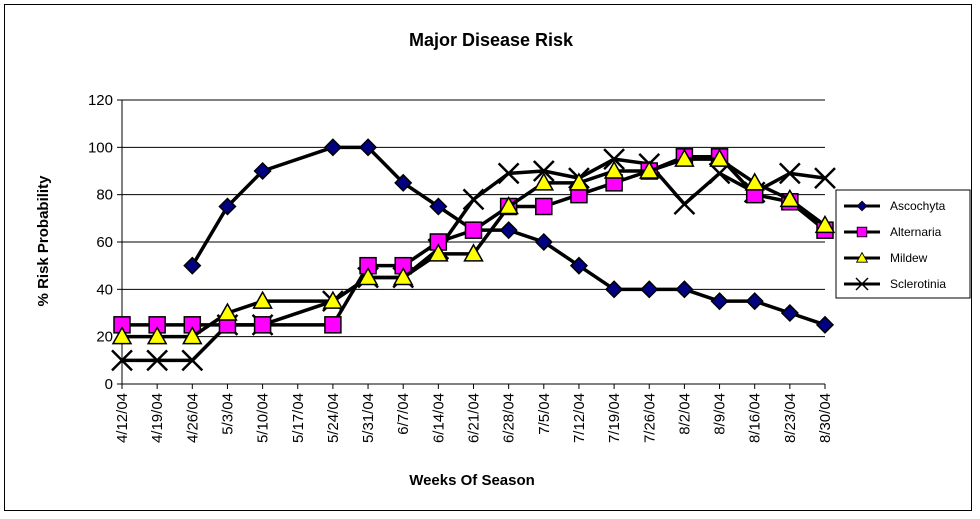 This screenshot has height=519, width=980. What do you see at coordinates (720, 414) in the screenshot?
I see `x-tick-label: 8/9/04` at bounding box center [720, 414].